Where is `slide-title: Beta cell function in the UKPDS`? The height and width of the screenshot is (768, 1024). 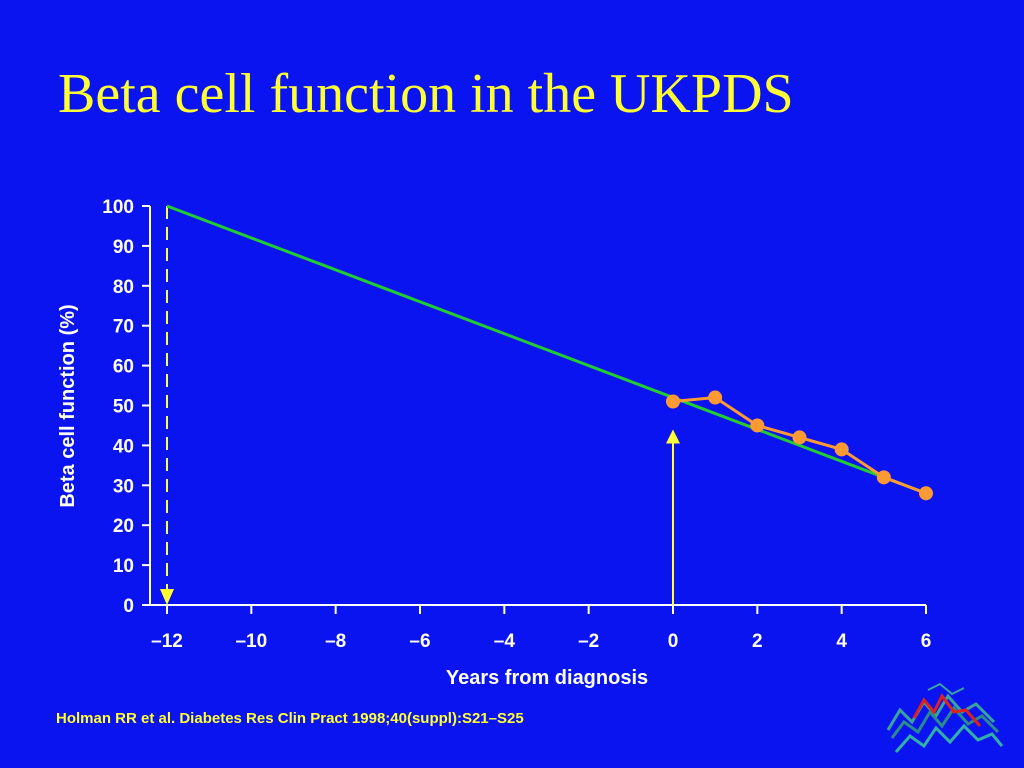
slide-title: Beta cell function in the UKPDS is located at coordinates (426, 94).